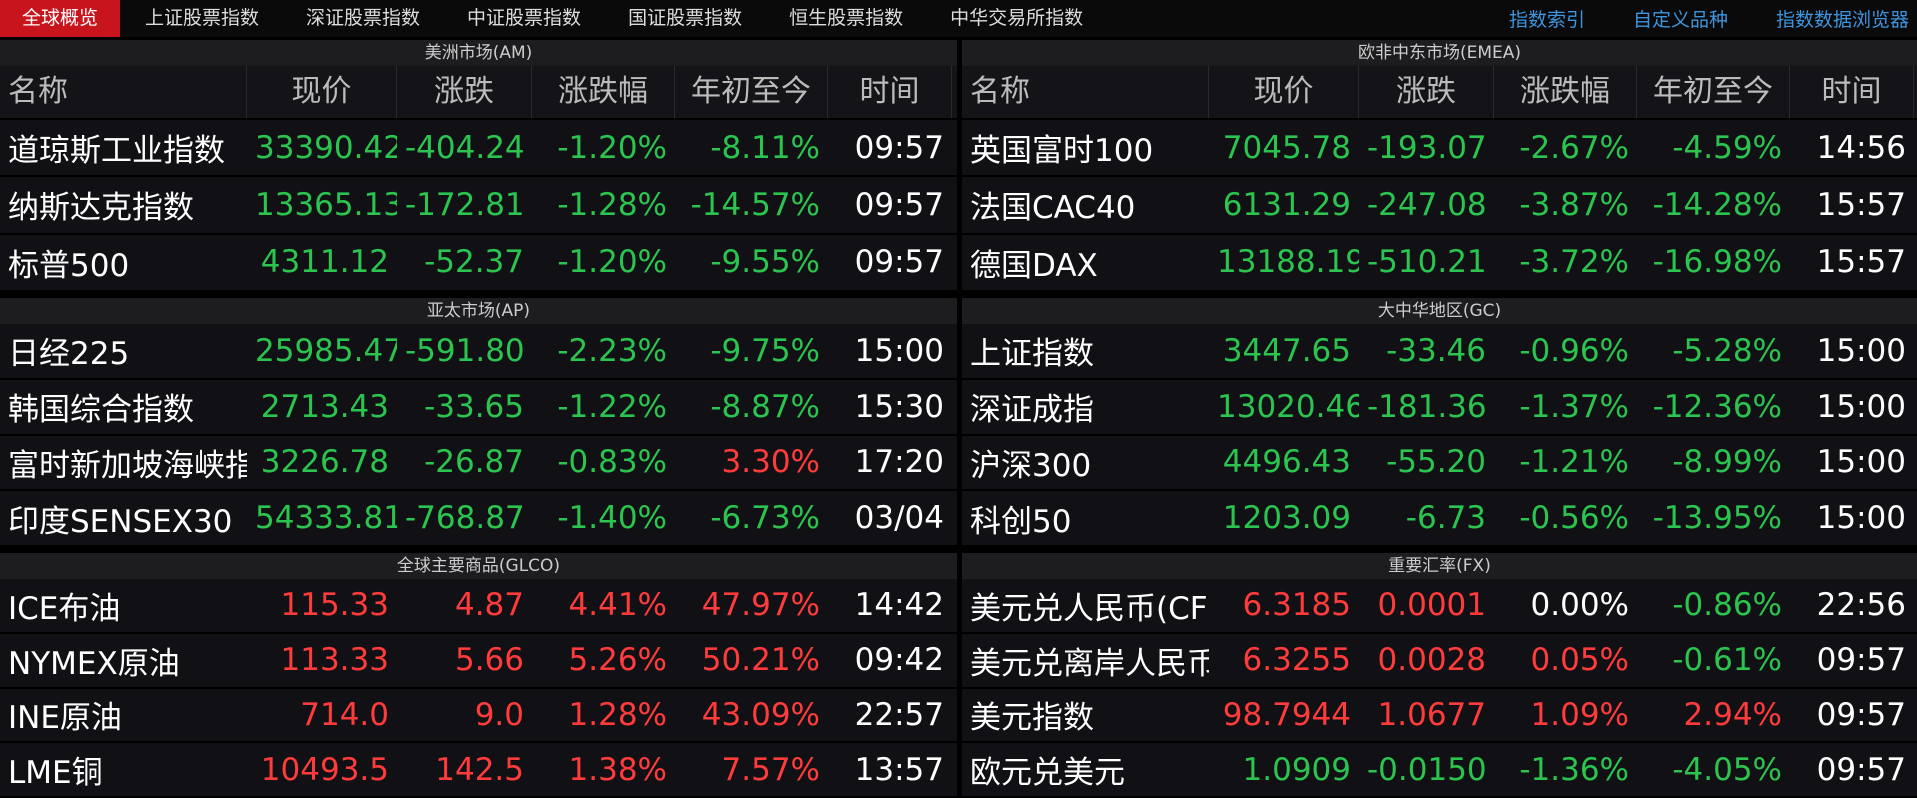 This screenshot has width=1917, height=798. What do you see at coordinates (1861, 204) in the screenshot?
I see `quote-cell: 15:57` at bounding box center [1861, 204].